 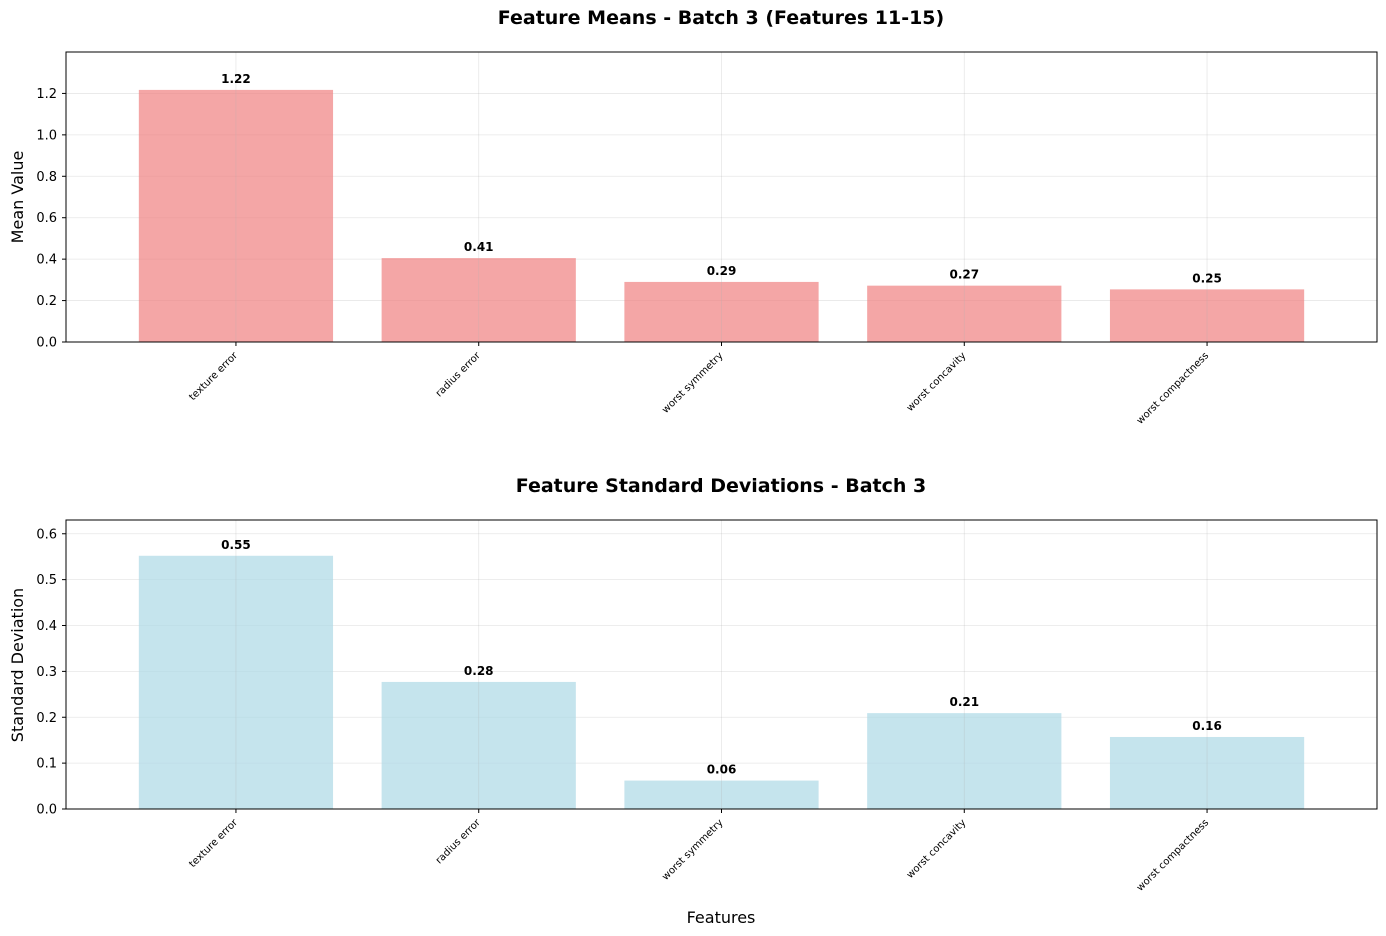 I want to click on means-y-tick-label: 1.0, so click(x=46, y=135).